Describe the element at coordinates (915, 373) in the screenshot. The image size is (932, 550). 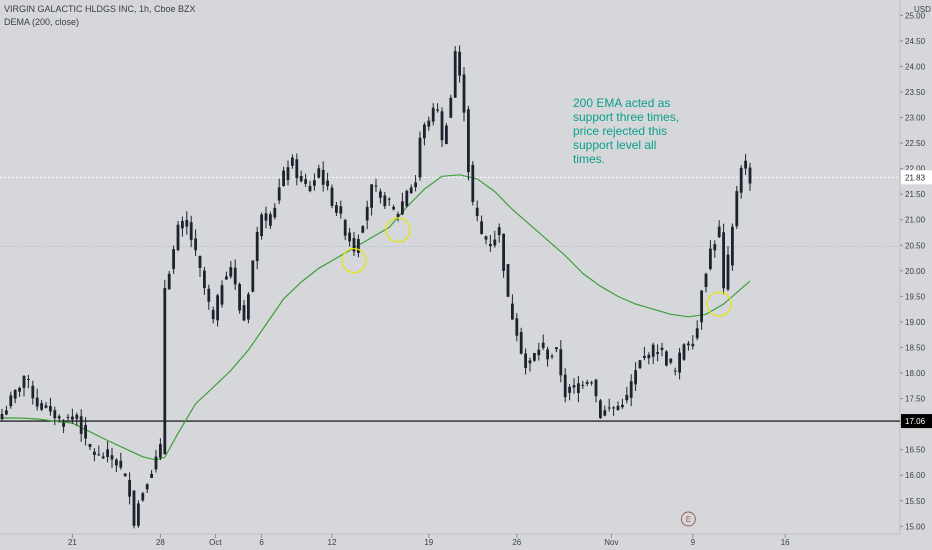
I see `y-tick-label: 18.00` at that location.